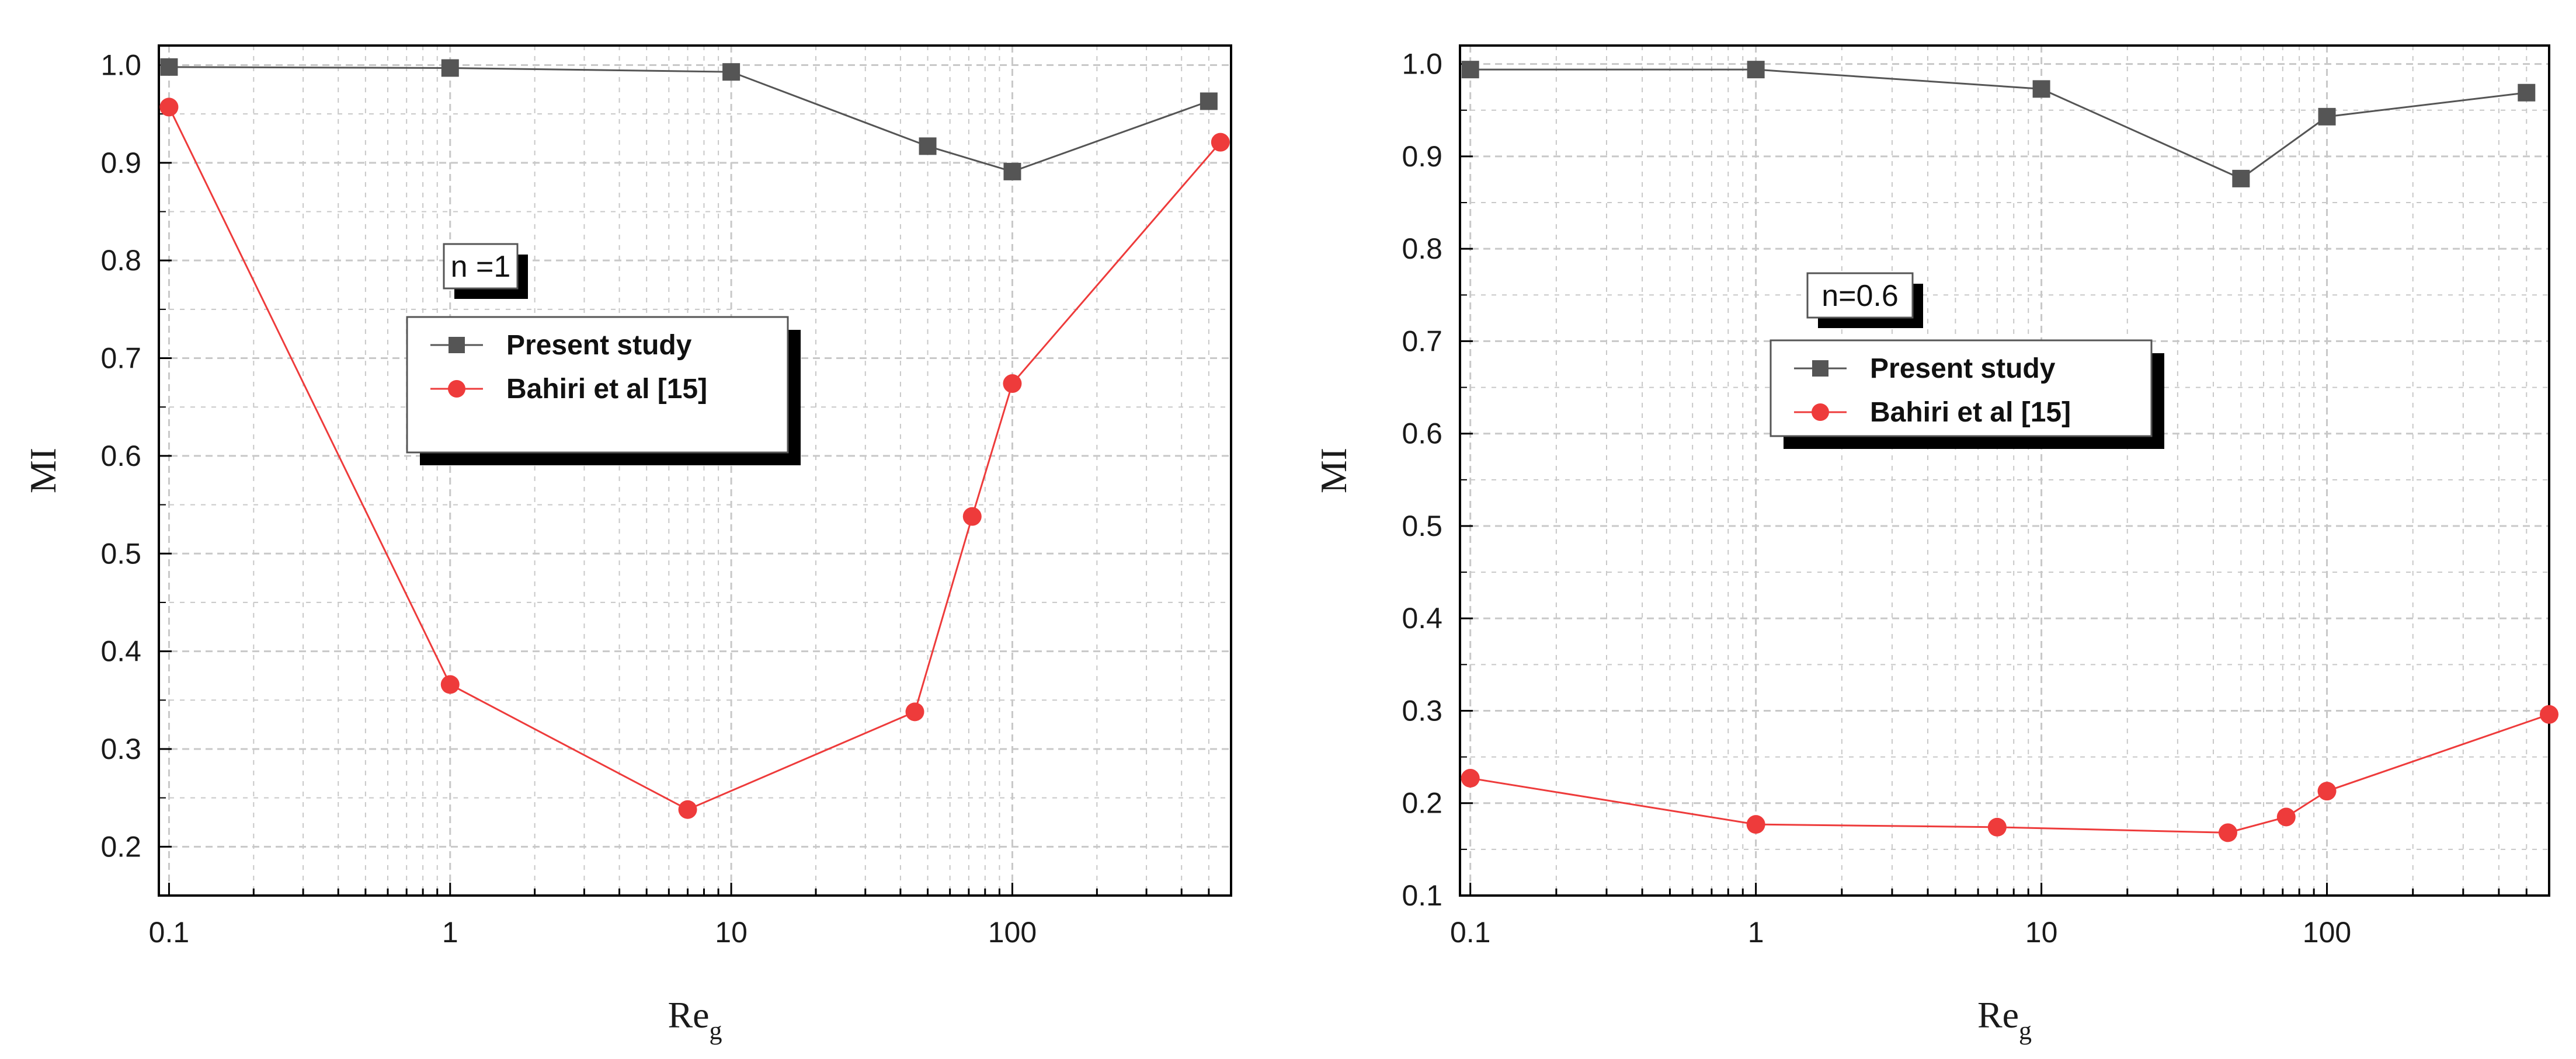  What do you see at coordinates (1438, 480) in the screenshot?
I see `y-axis: 0.1 0.2 0.3 0.4 0.5 0.6 0.7 0.8 0.9 1.0` at bounding box center [1438, 480].